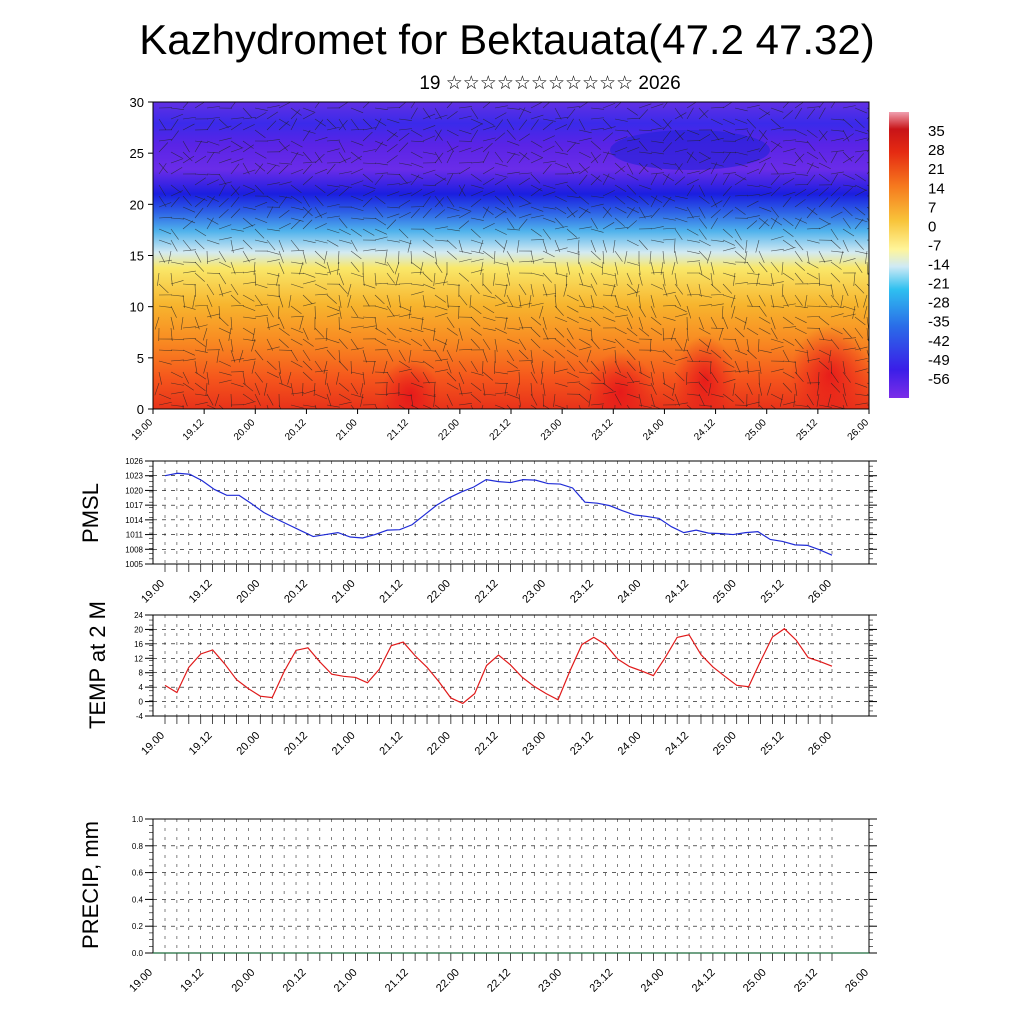 The height and width of the screenshot is (1024, 1024). I want to click on pmsl-xtick-label: 22.12, so click(487, 592).